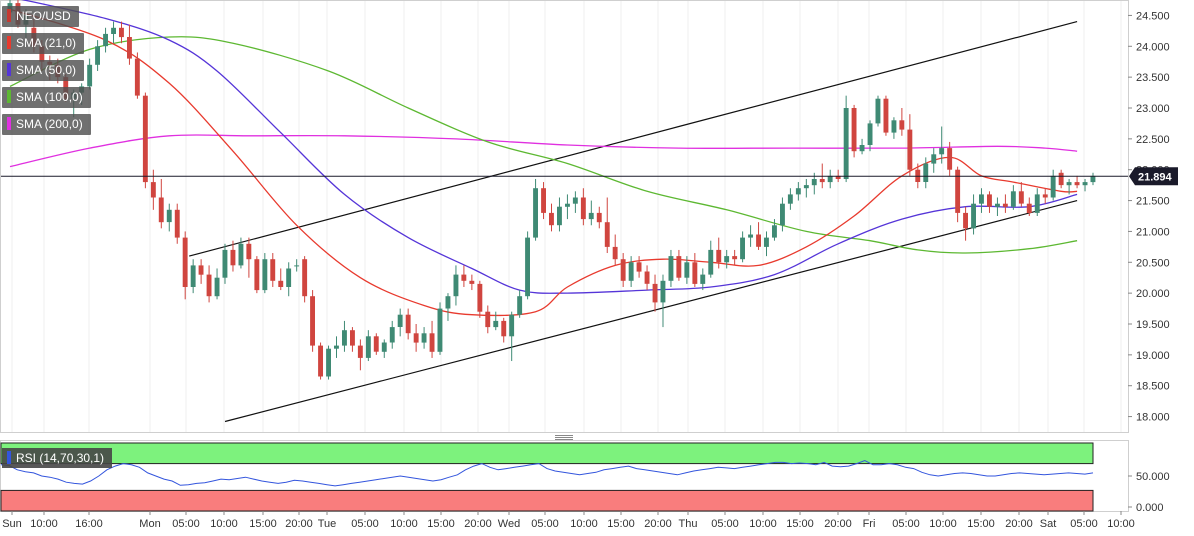 This screenshot has height=536, width=1194. What do you see at coordinates (564, 437) in the screenshot?
I see `panel-resize-handle` at bounding box center [564, 437].